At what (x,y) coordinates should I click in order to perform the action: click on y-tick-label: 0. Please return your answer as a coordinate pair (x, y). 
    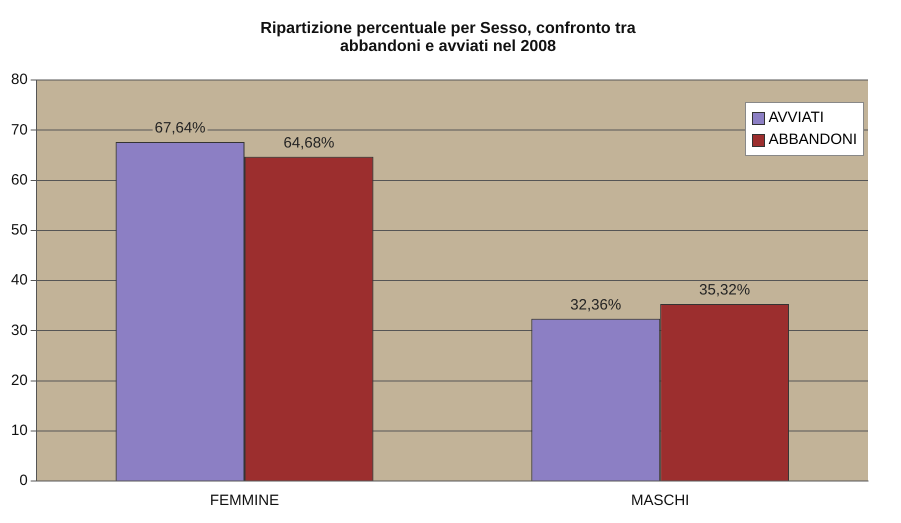
    Looking at the image, I should click on (23, 481).